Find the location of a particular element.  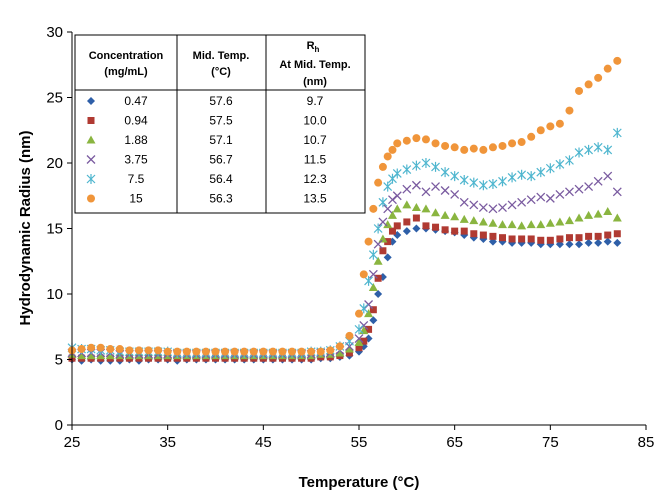

table-cell-midtemp: 57.1 is located at coordinates (221, 140).